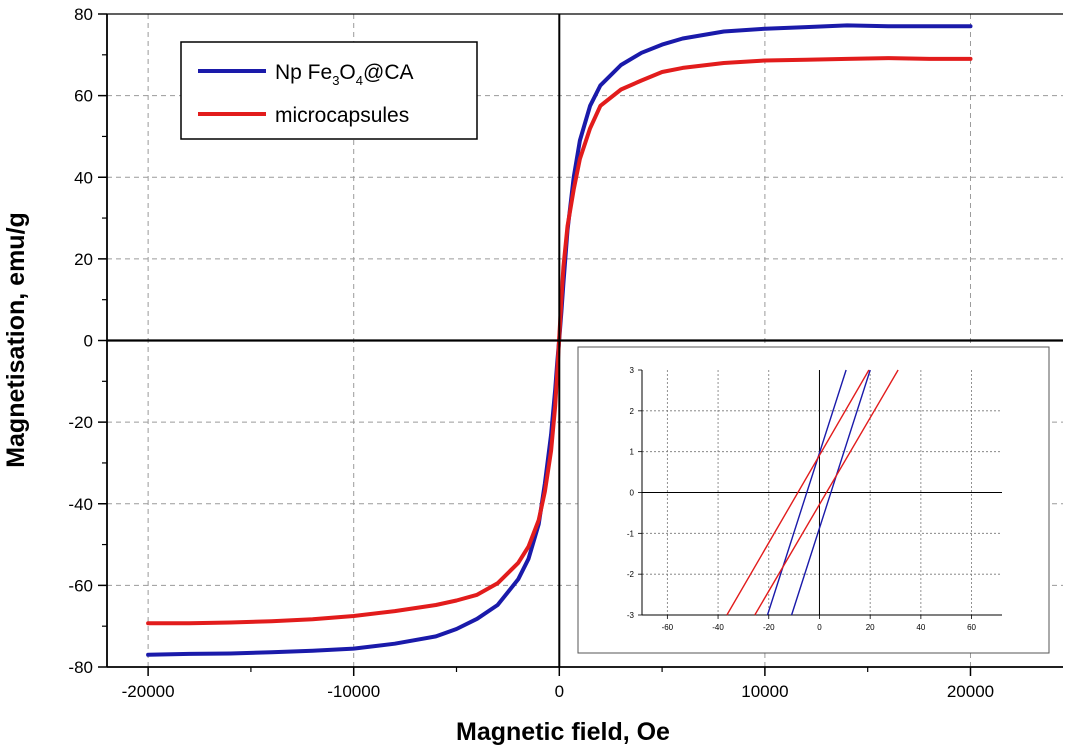 The height and width of the screenshot is (753, 1080). I want to click on y-tick-label: -60, so click(80, 585).